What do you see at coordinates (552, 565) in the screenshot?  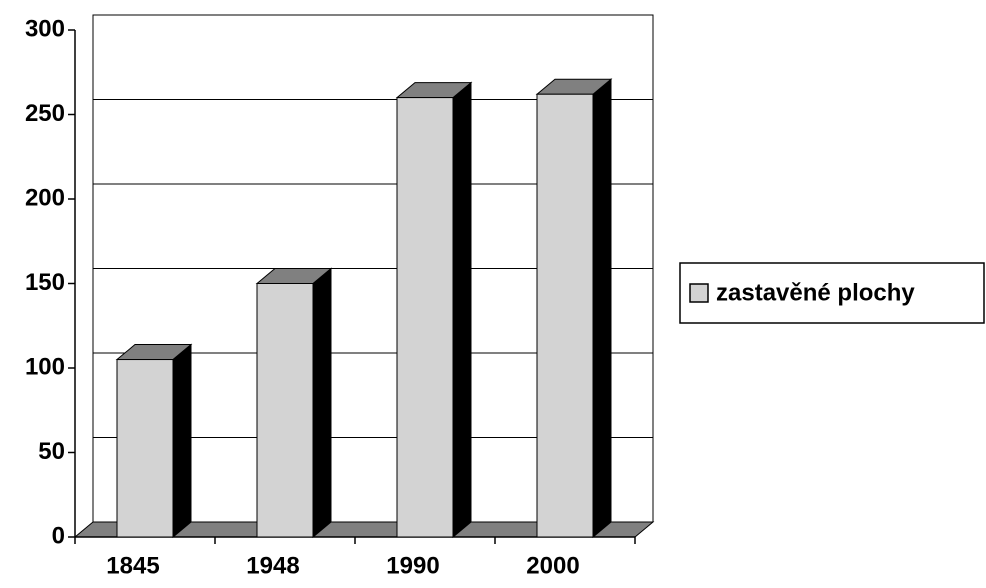 I see `x-tick-label: 2000` at bounding box center [552, 565].